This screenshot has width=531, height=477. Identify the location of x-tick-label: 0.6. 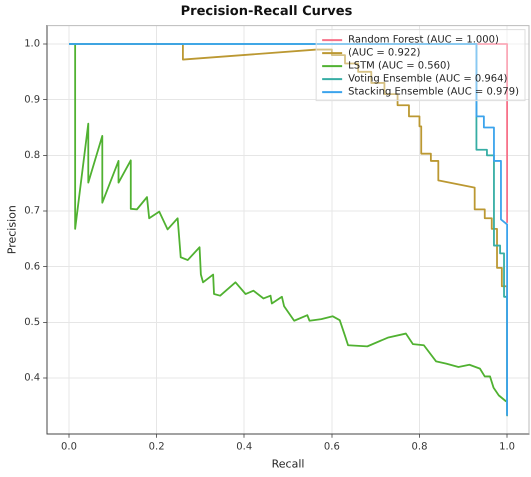
(332, 446).